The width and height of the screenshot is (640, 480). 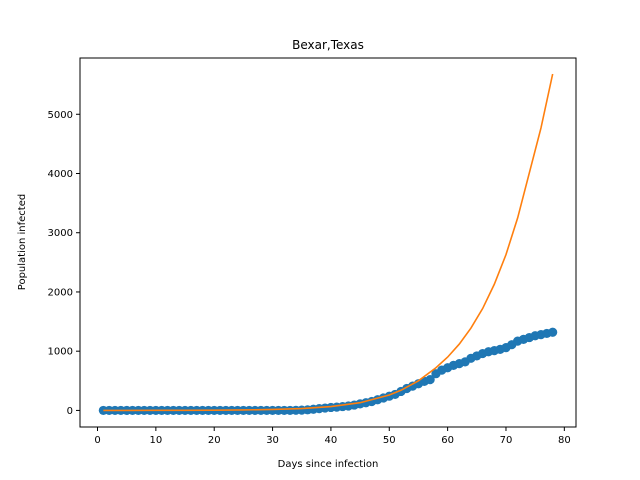 I want to click on chart-title: Bexar,Texas, so click(x=328, y=45).